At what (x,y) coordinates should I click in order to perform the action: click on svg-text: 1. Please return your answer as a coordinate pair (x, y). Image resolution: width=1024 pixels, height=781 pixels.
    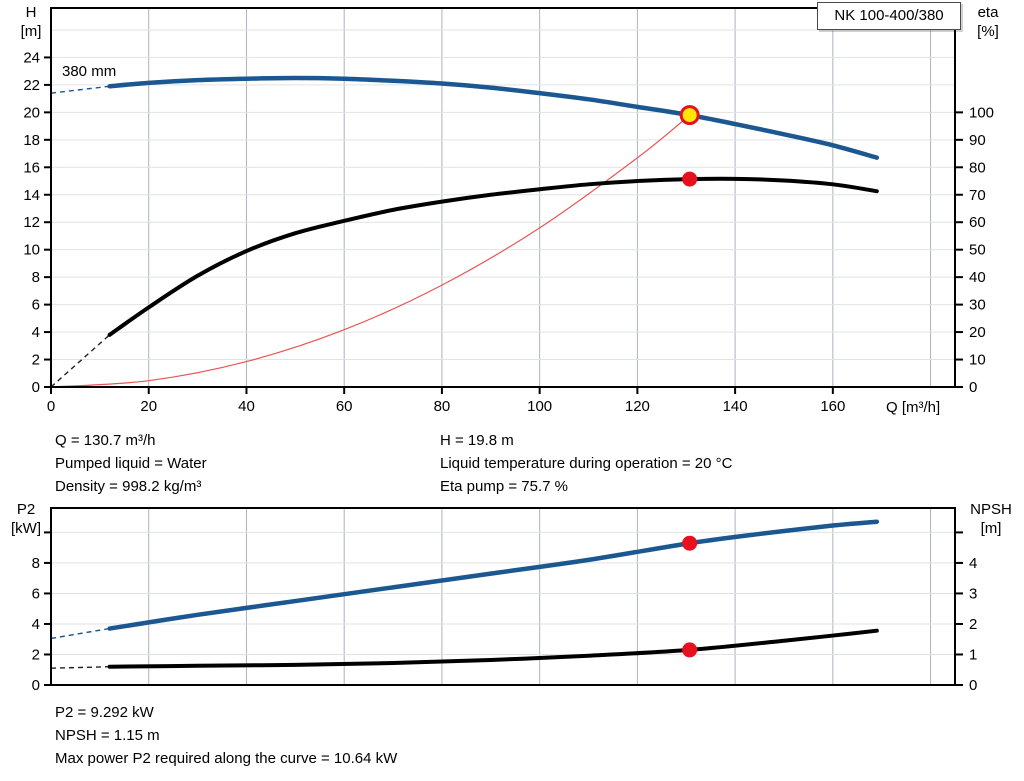
    Looking at the image, I should click on (973, 654).